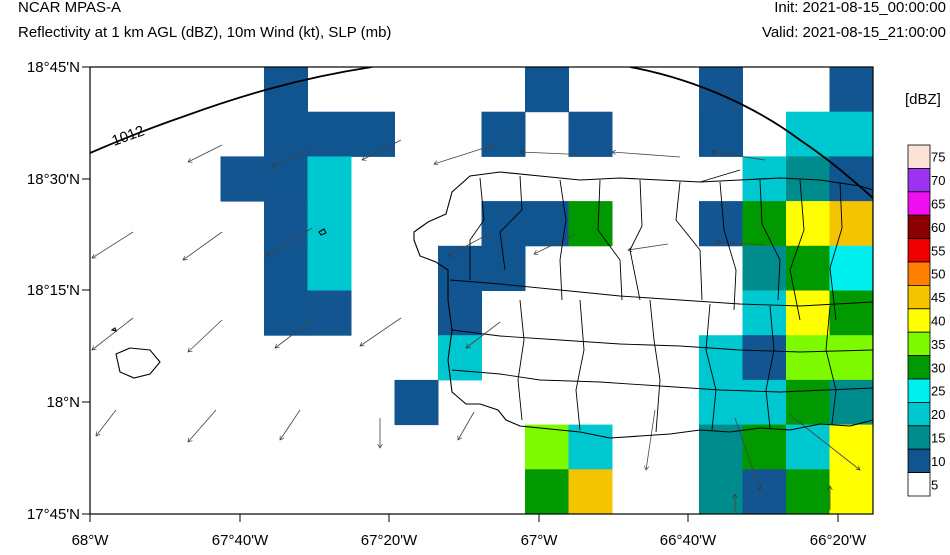 The image size is (950, 555). Describe the element at coordinates (53, 67) in the screenshot. I see `lat-label: 18°45'N` at that location.